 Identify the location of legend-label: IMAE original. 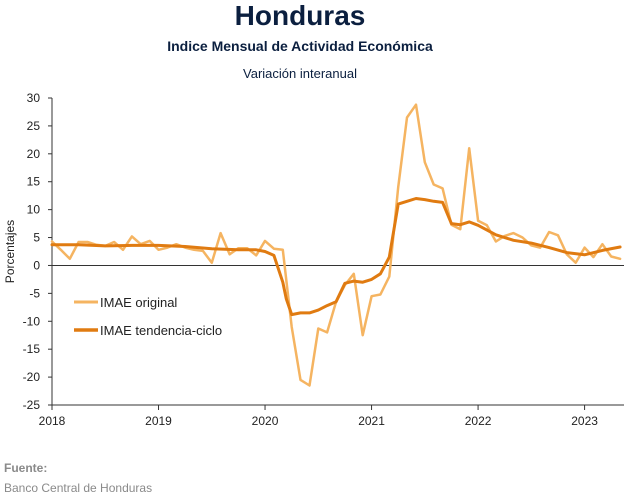
(138, 302).